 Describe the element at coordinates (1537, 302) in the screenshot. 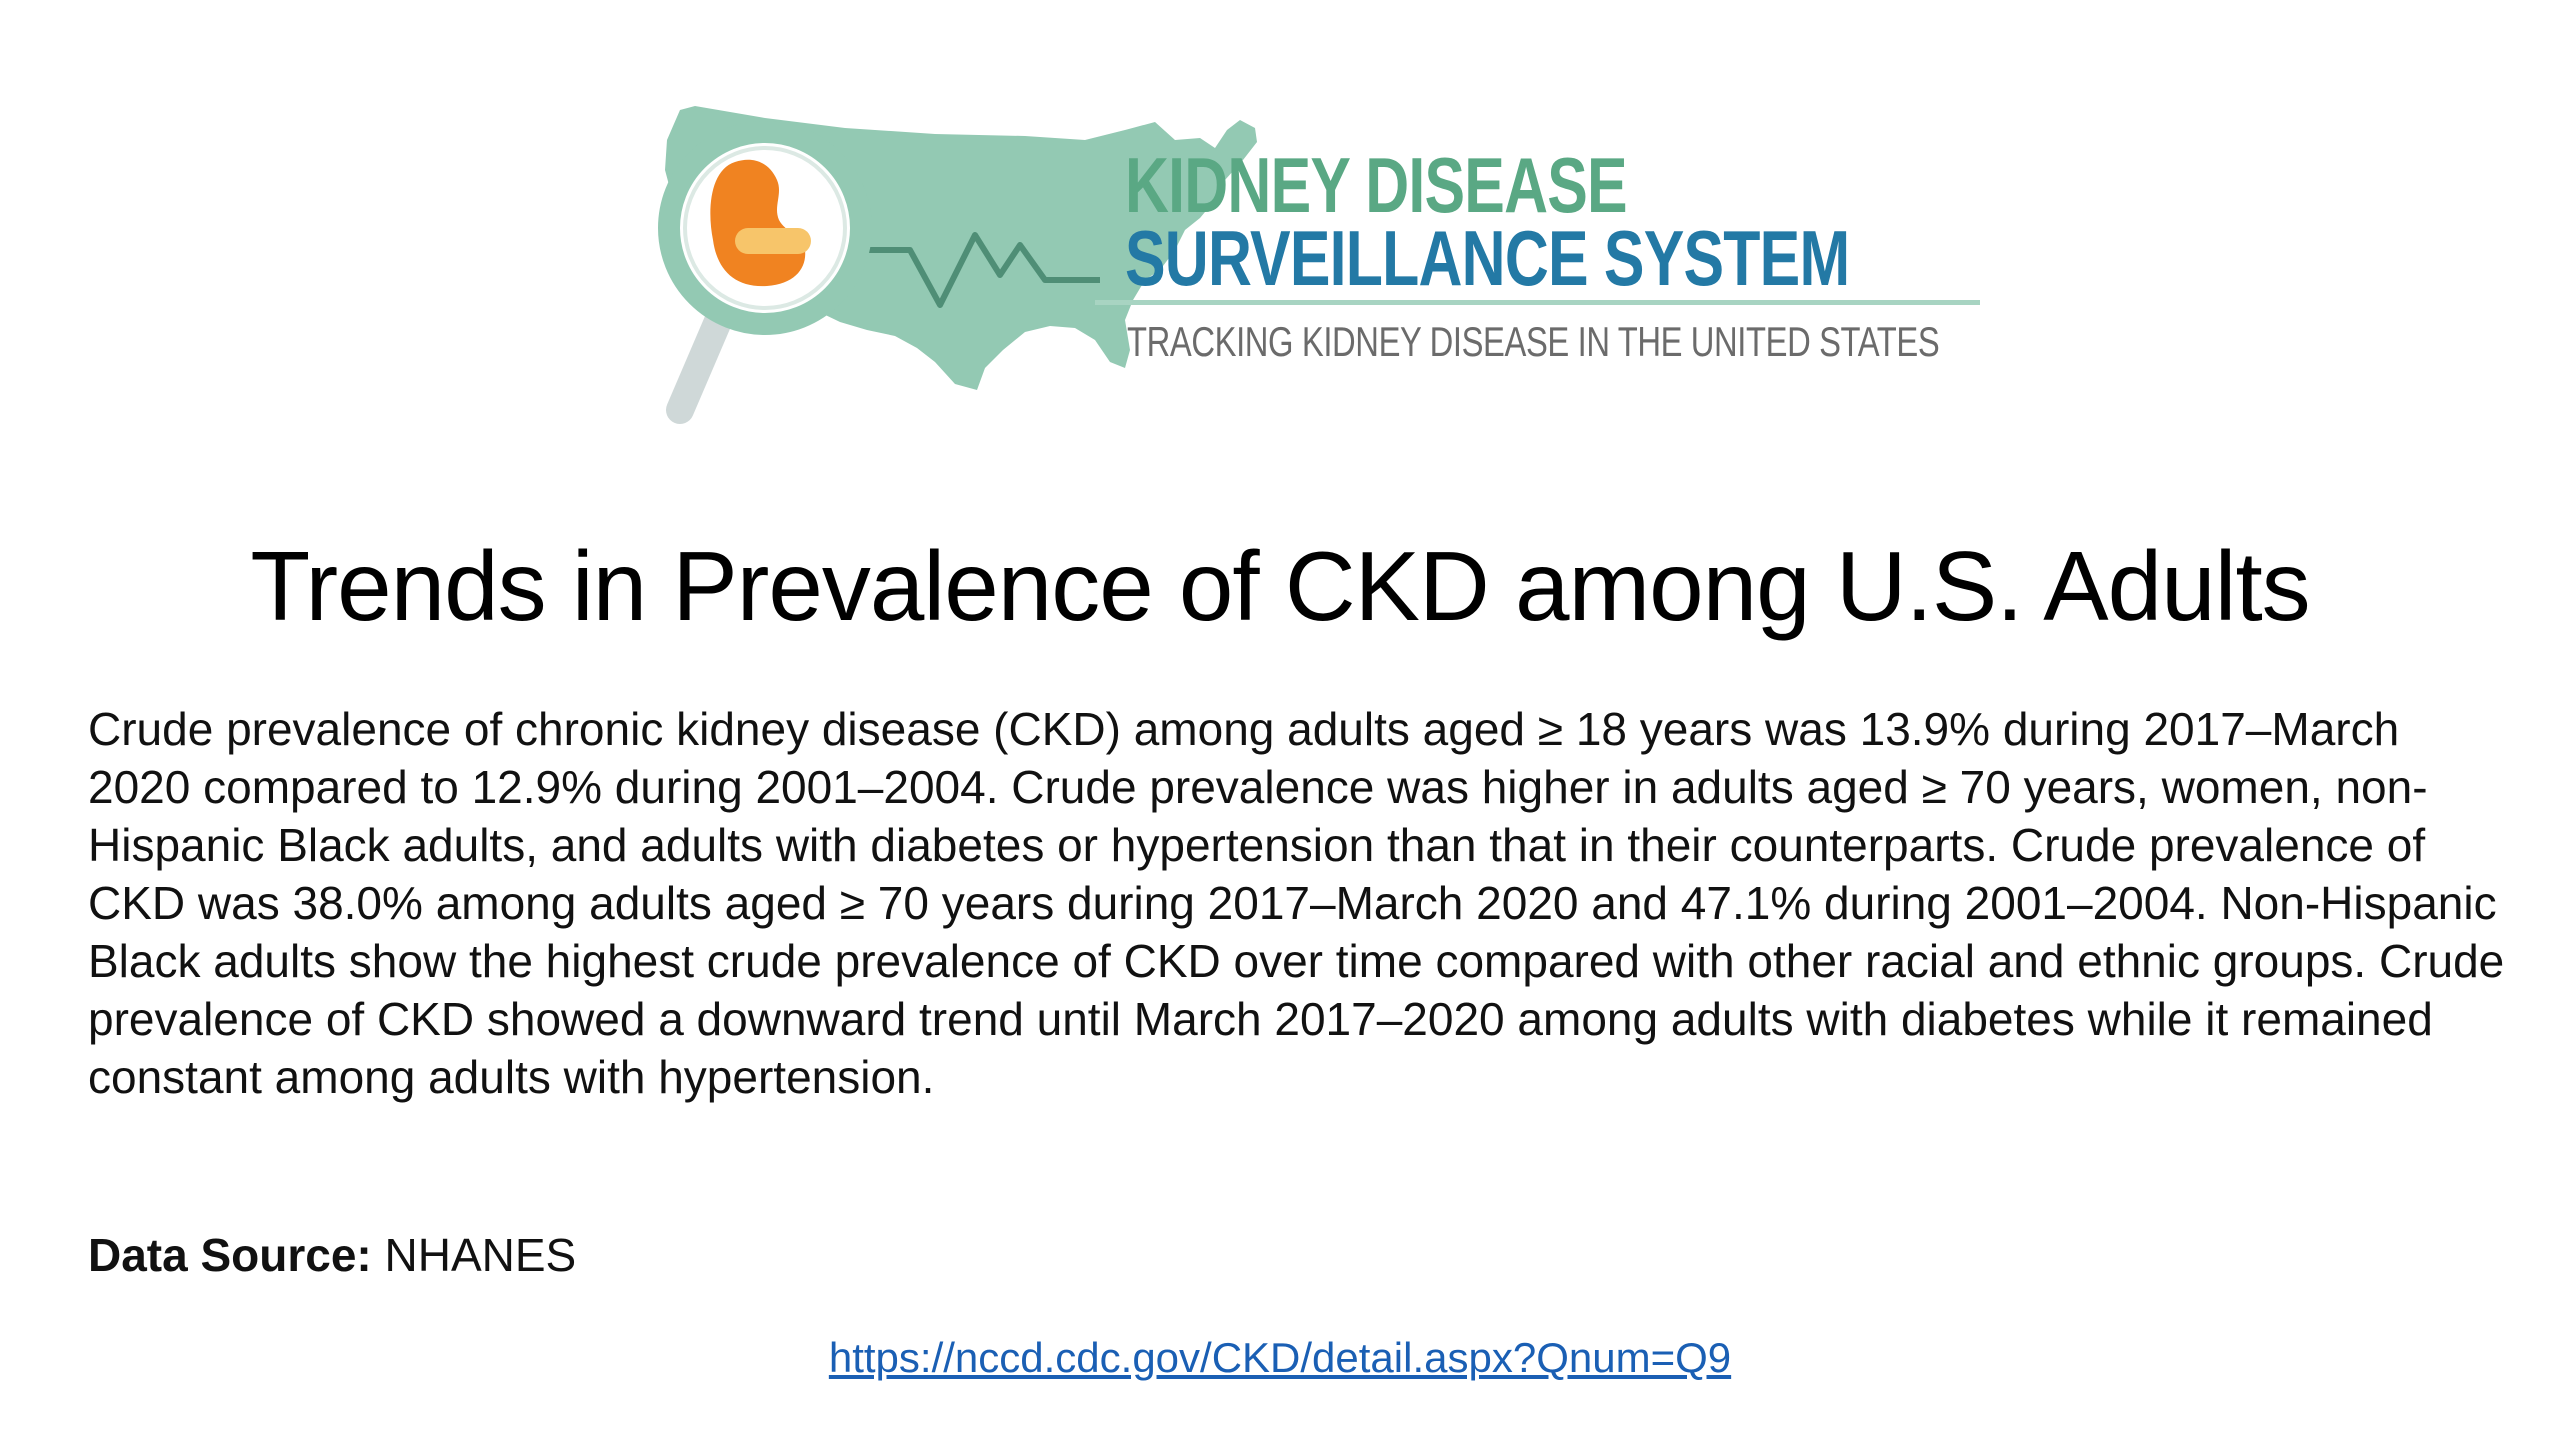

I see `logo-divider` at that location.